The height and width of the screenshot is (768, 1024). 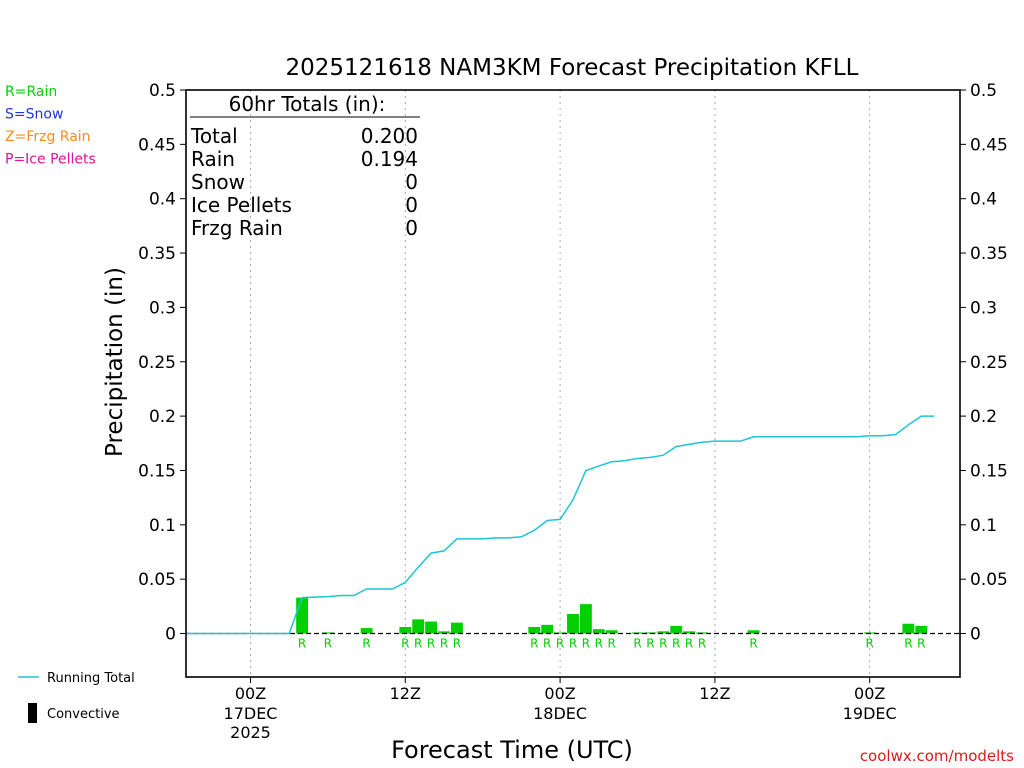 What do you see at coordinates (307, 104) in the screenshot?
I see `totals-box-header: 60hr Totals (in):` at bounding box center [307, 104].